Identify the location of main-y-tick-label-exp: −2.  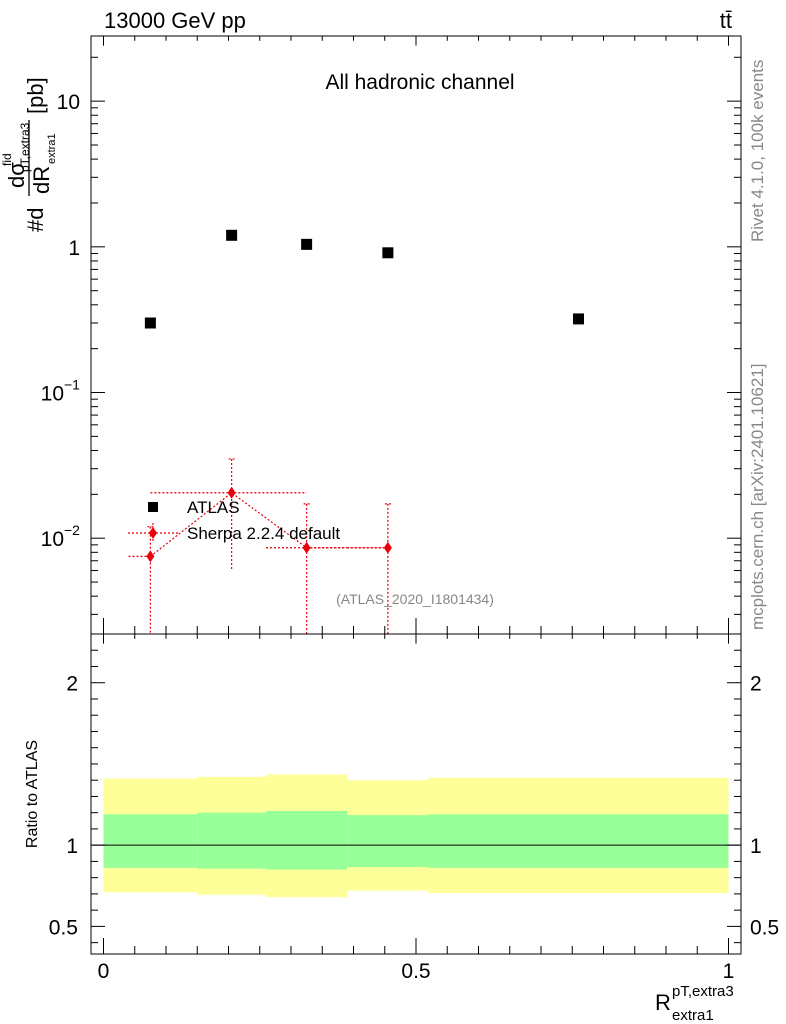
(72, 530).